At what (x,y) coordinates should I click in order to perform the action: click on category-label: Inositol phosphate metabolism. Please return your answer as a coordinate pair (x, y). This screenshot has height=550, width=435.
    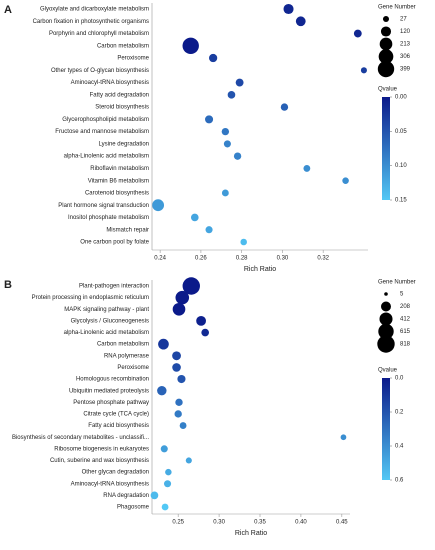
    Looking at the image, I should click on (108, 218).